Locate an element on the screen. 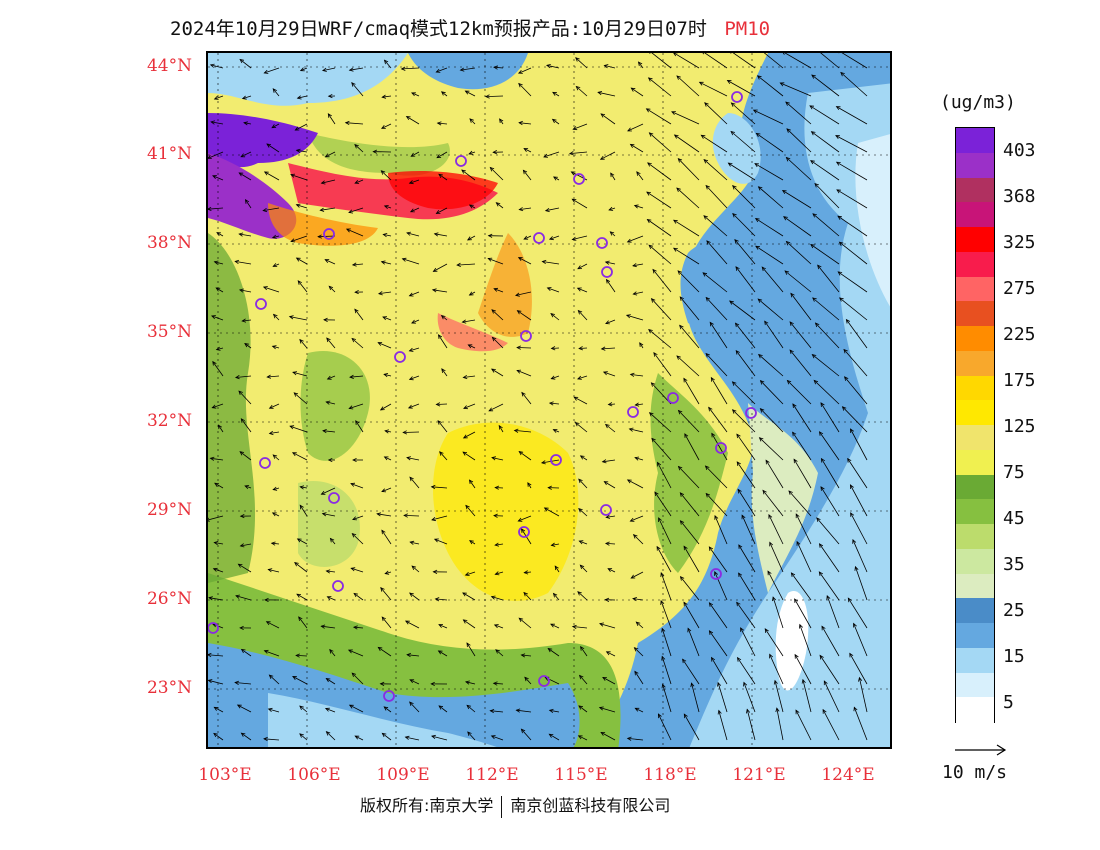  lat-label-38: 38°N is located at coordinates (169, 243).